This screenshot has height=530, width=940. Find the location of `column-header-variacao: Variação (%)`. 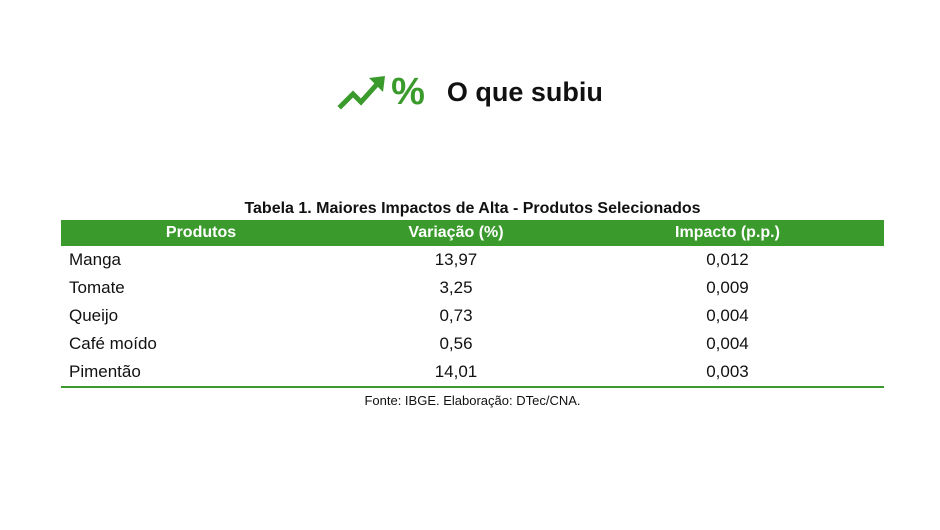

column-header-variacao: Variação (%) is located at coordinates (456, 232).